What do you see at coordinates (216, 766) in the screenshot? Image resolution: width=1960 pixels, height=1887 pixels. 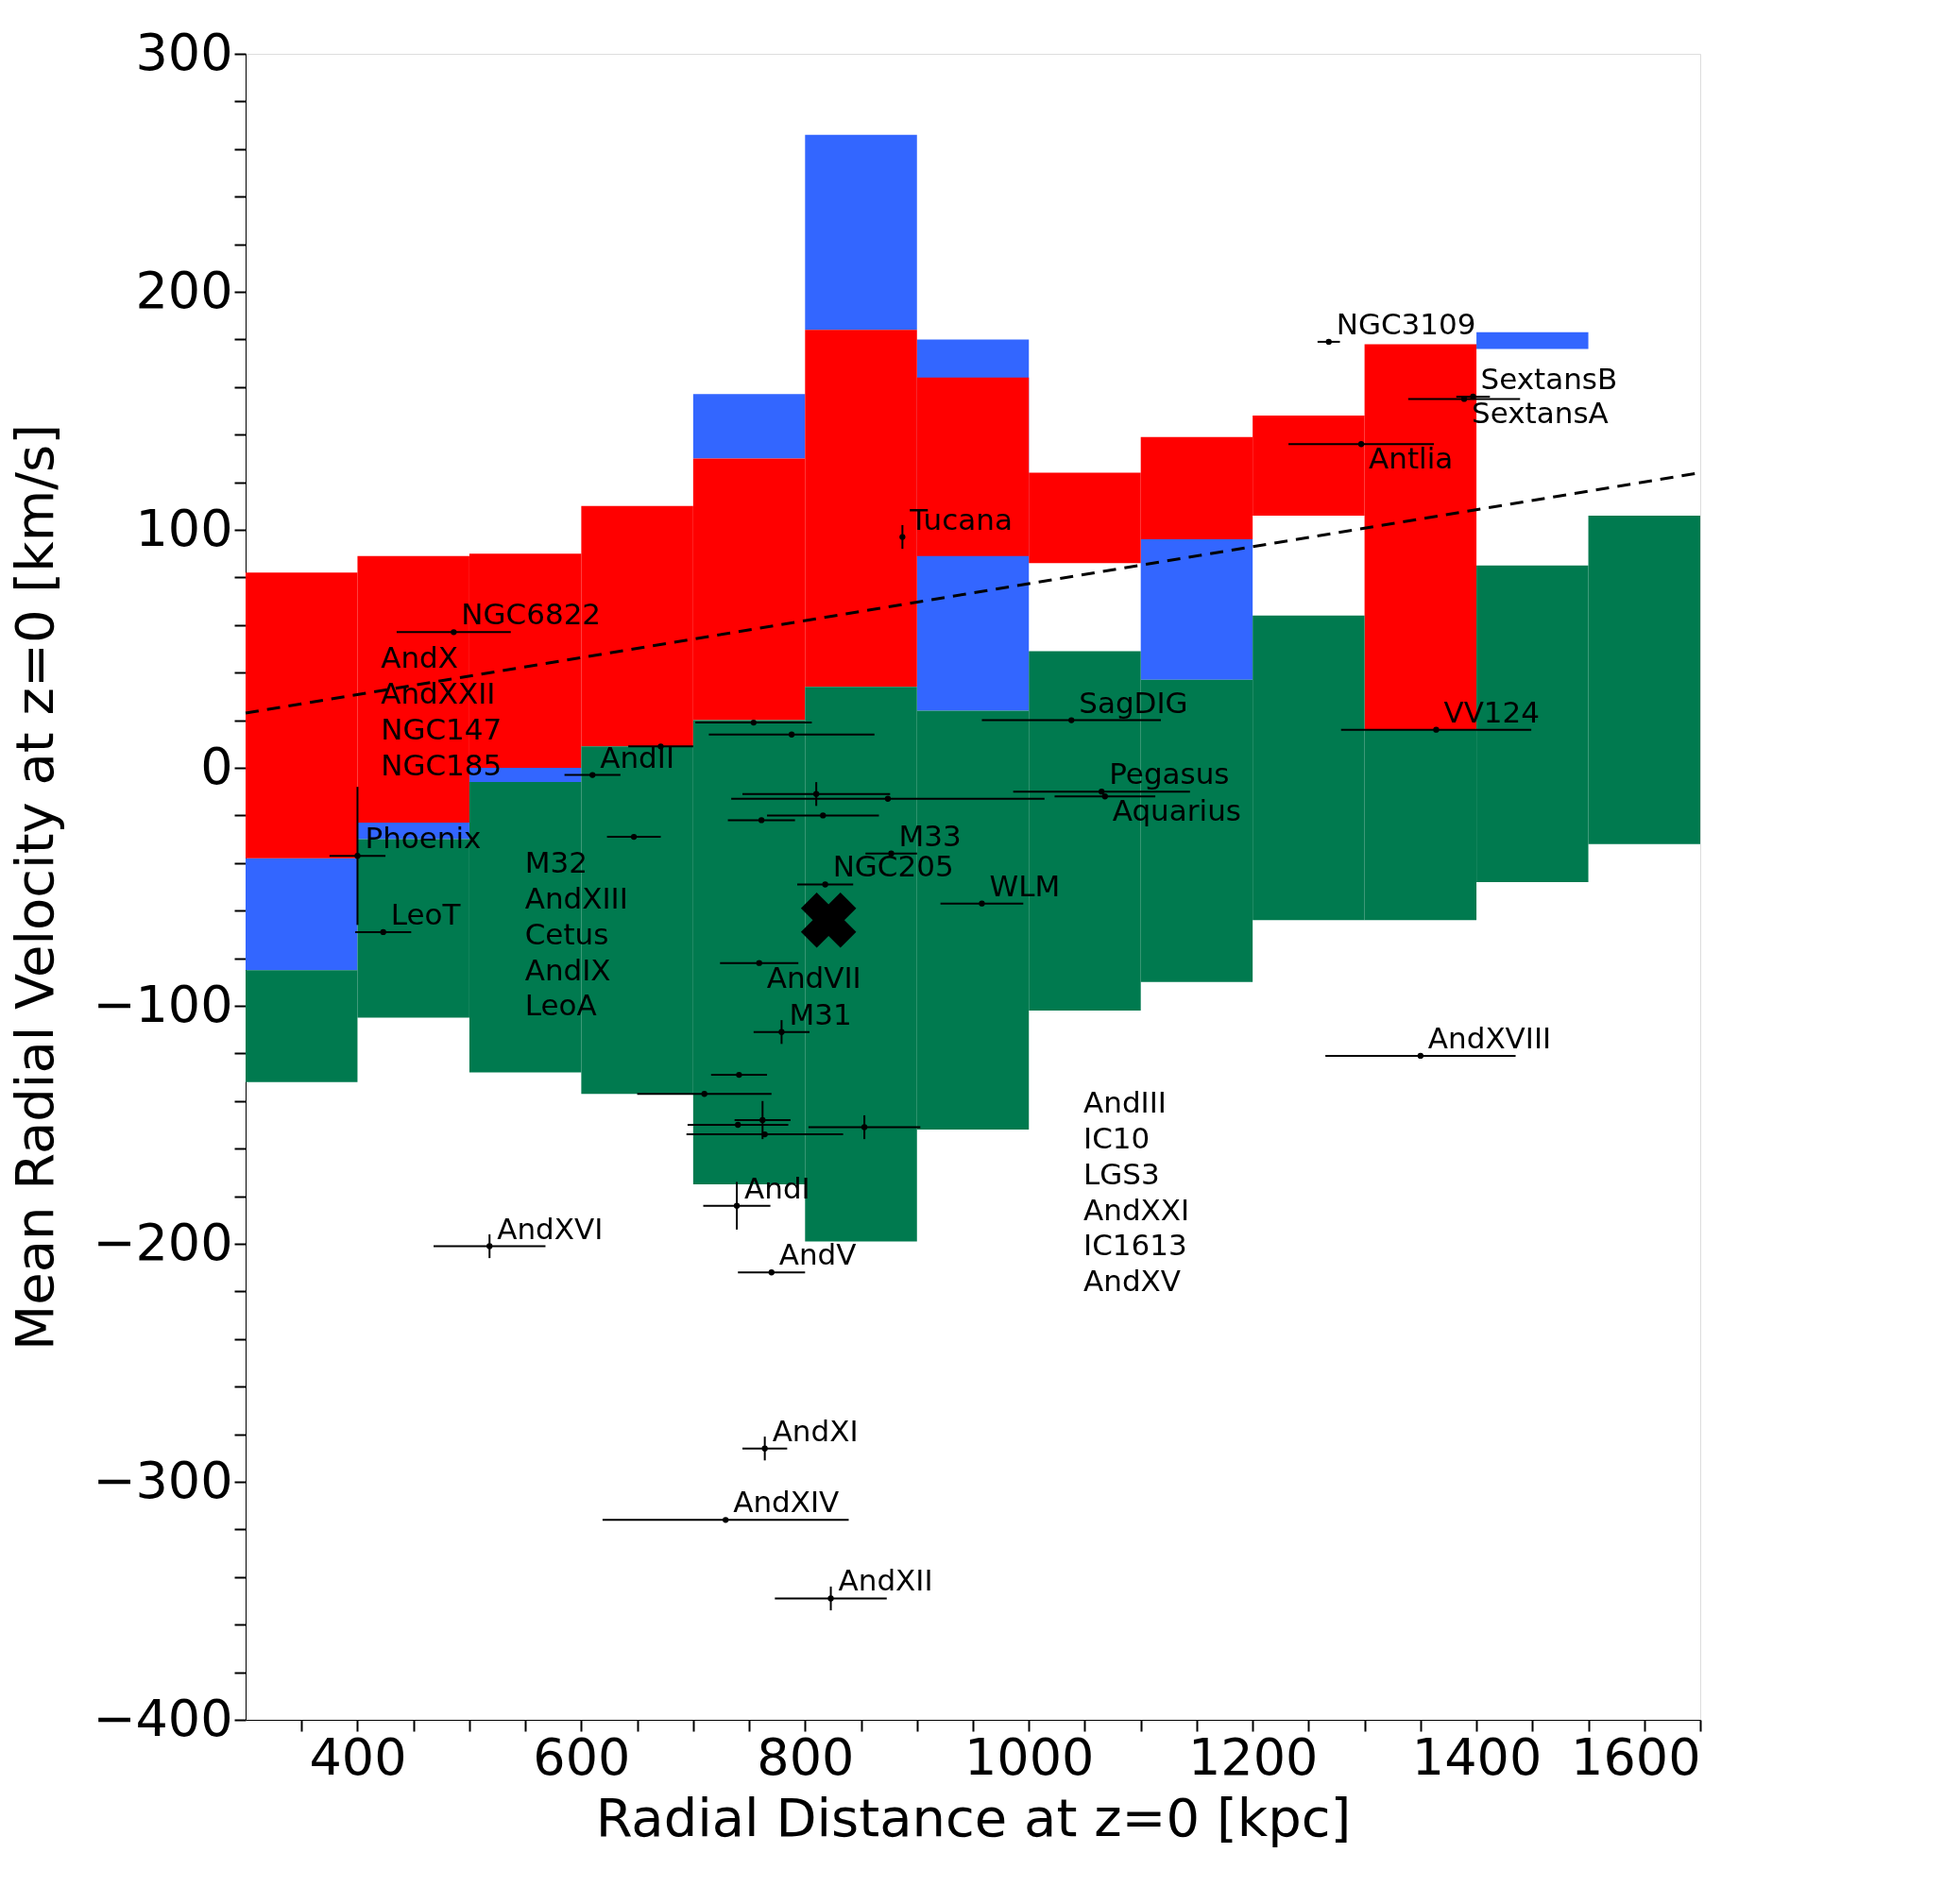 I see `y-tick-label: 0` at bounding box center [216, 766].